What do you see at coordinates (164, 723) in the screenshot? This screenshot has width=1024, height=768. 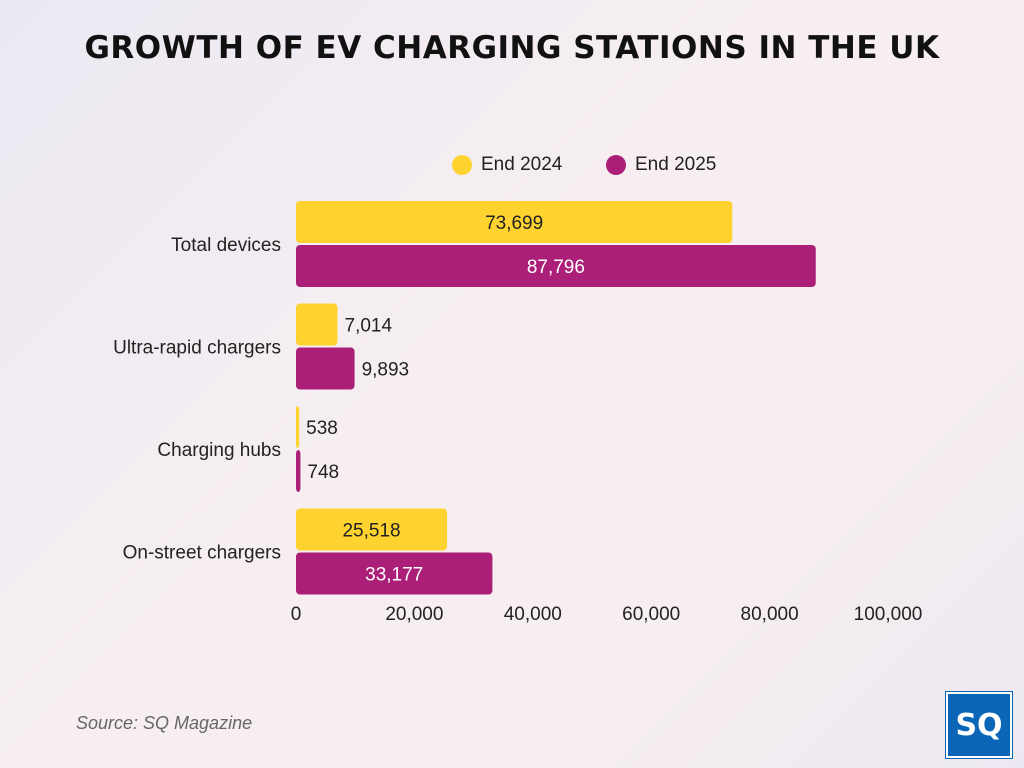 I see `source-note: Source: SQ Magazine` at bounding box center [164, 723].